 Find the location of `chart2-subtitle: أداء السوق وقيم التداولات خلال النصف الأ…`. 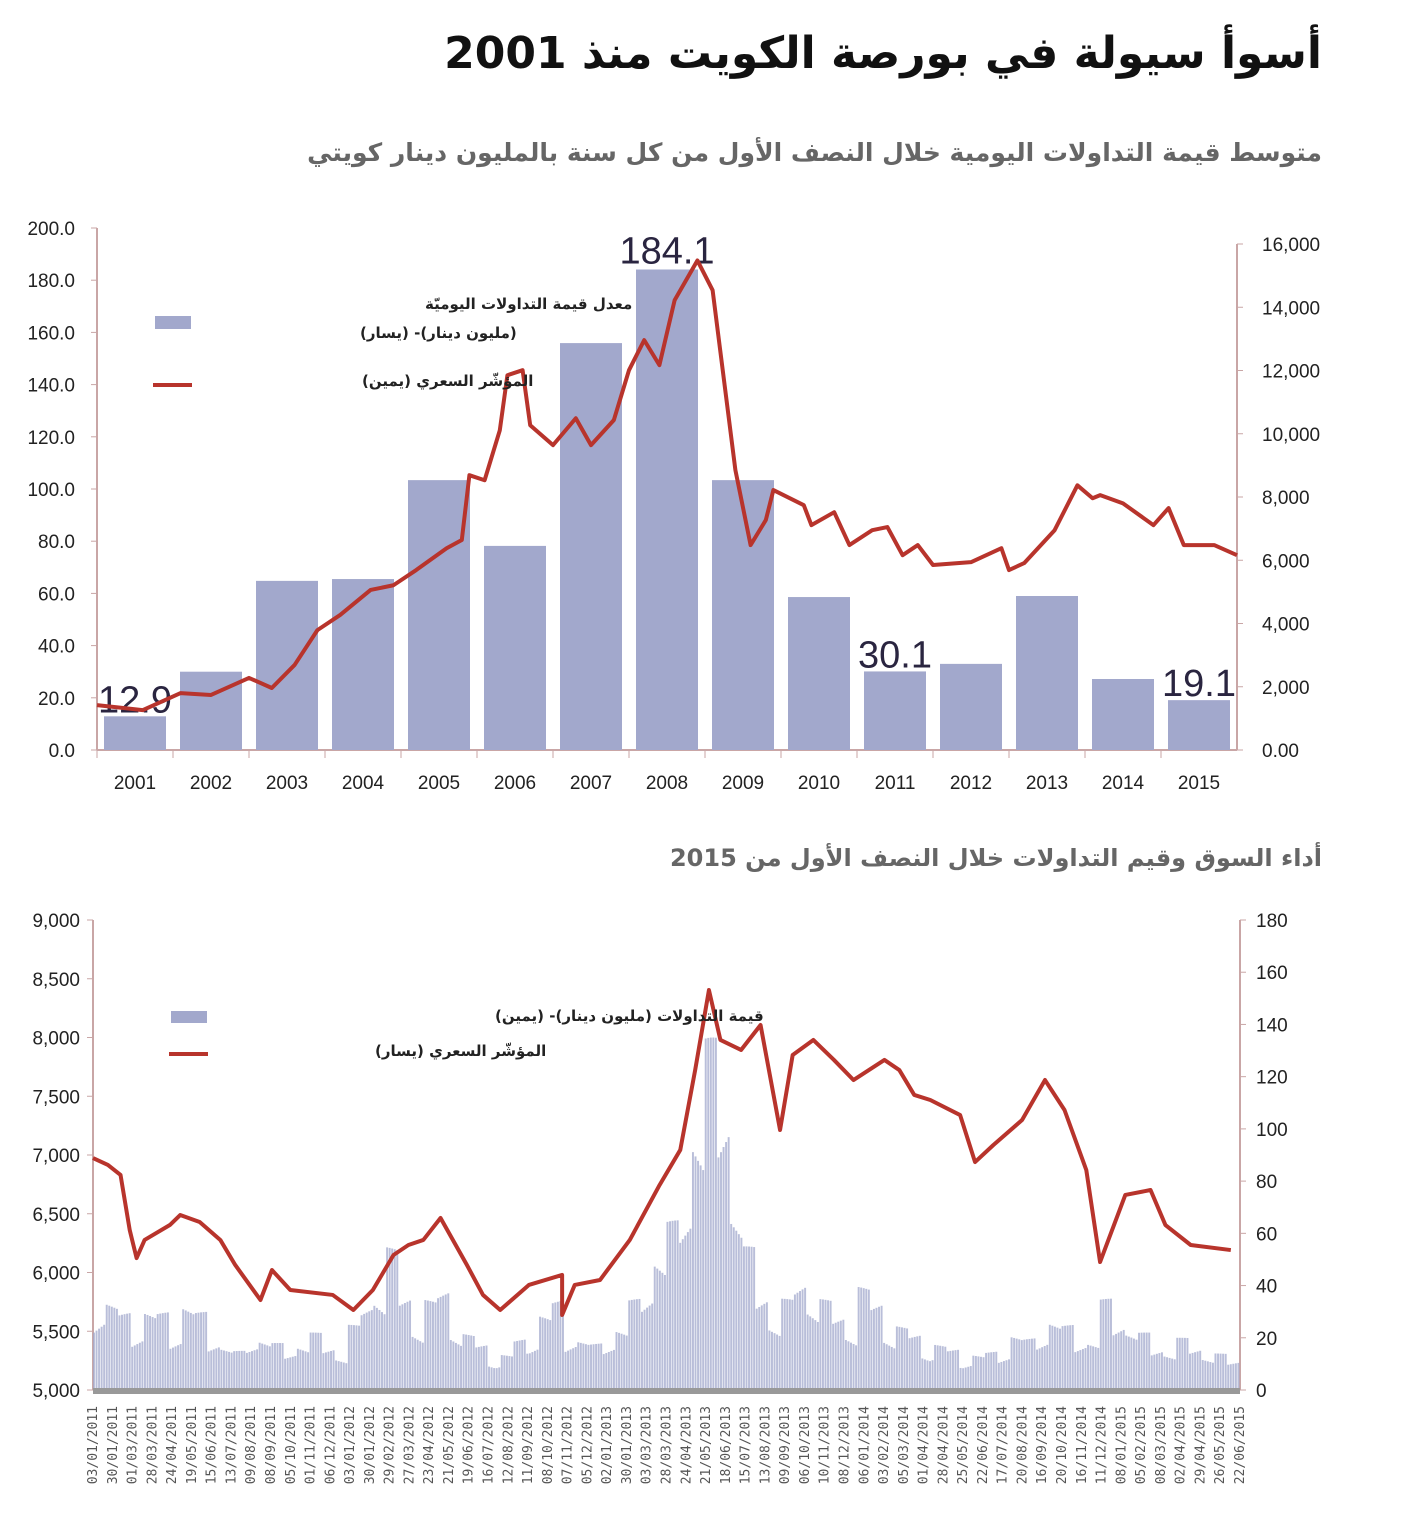

chart2-subtitle: أداء السوق وقيم التداولات خلال النصف الأ… is located at coordinates (995, 858).